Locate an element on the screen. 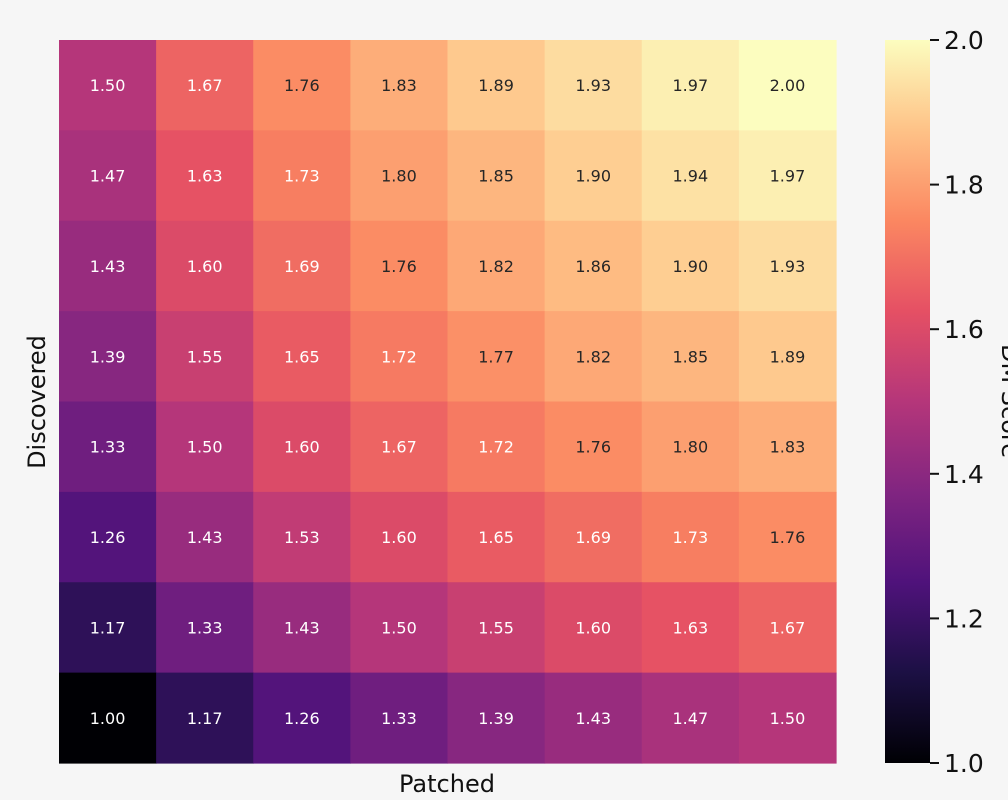  heatmap-cell-label: 1.00 is located at coordinates (108, 718).